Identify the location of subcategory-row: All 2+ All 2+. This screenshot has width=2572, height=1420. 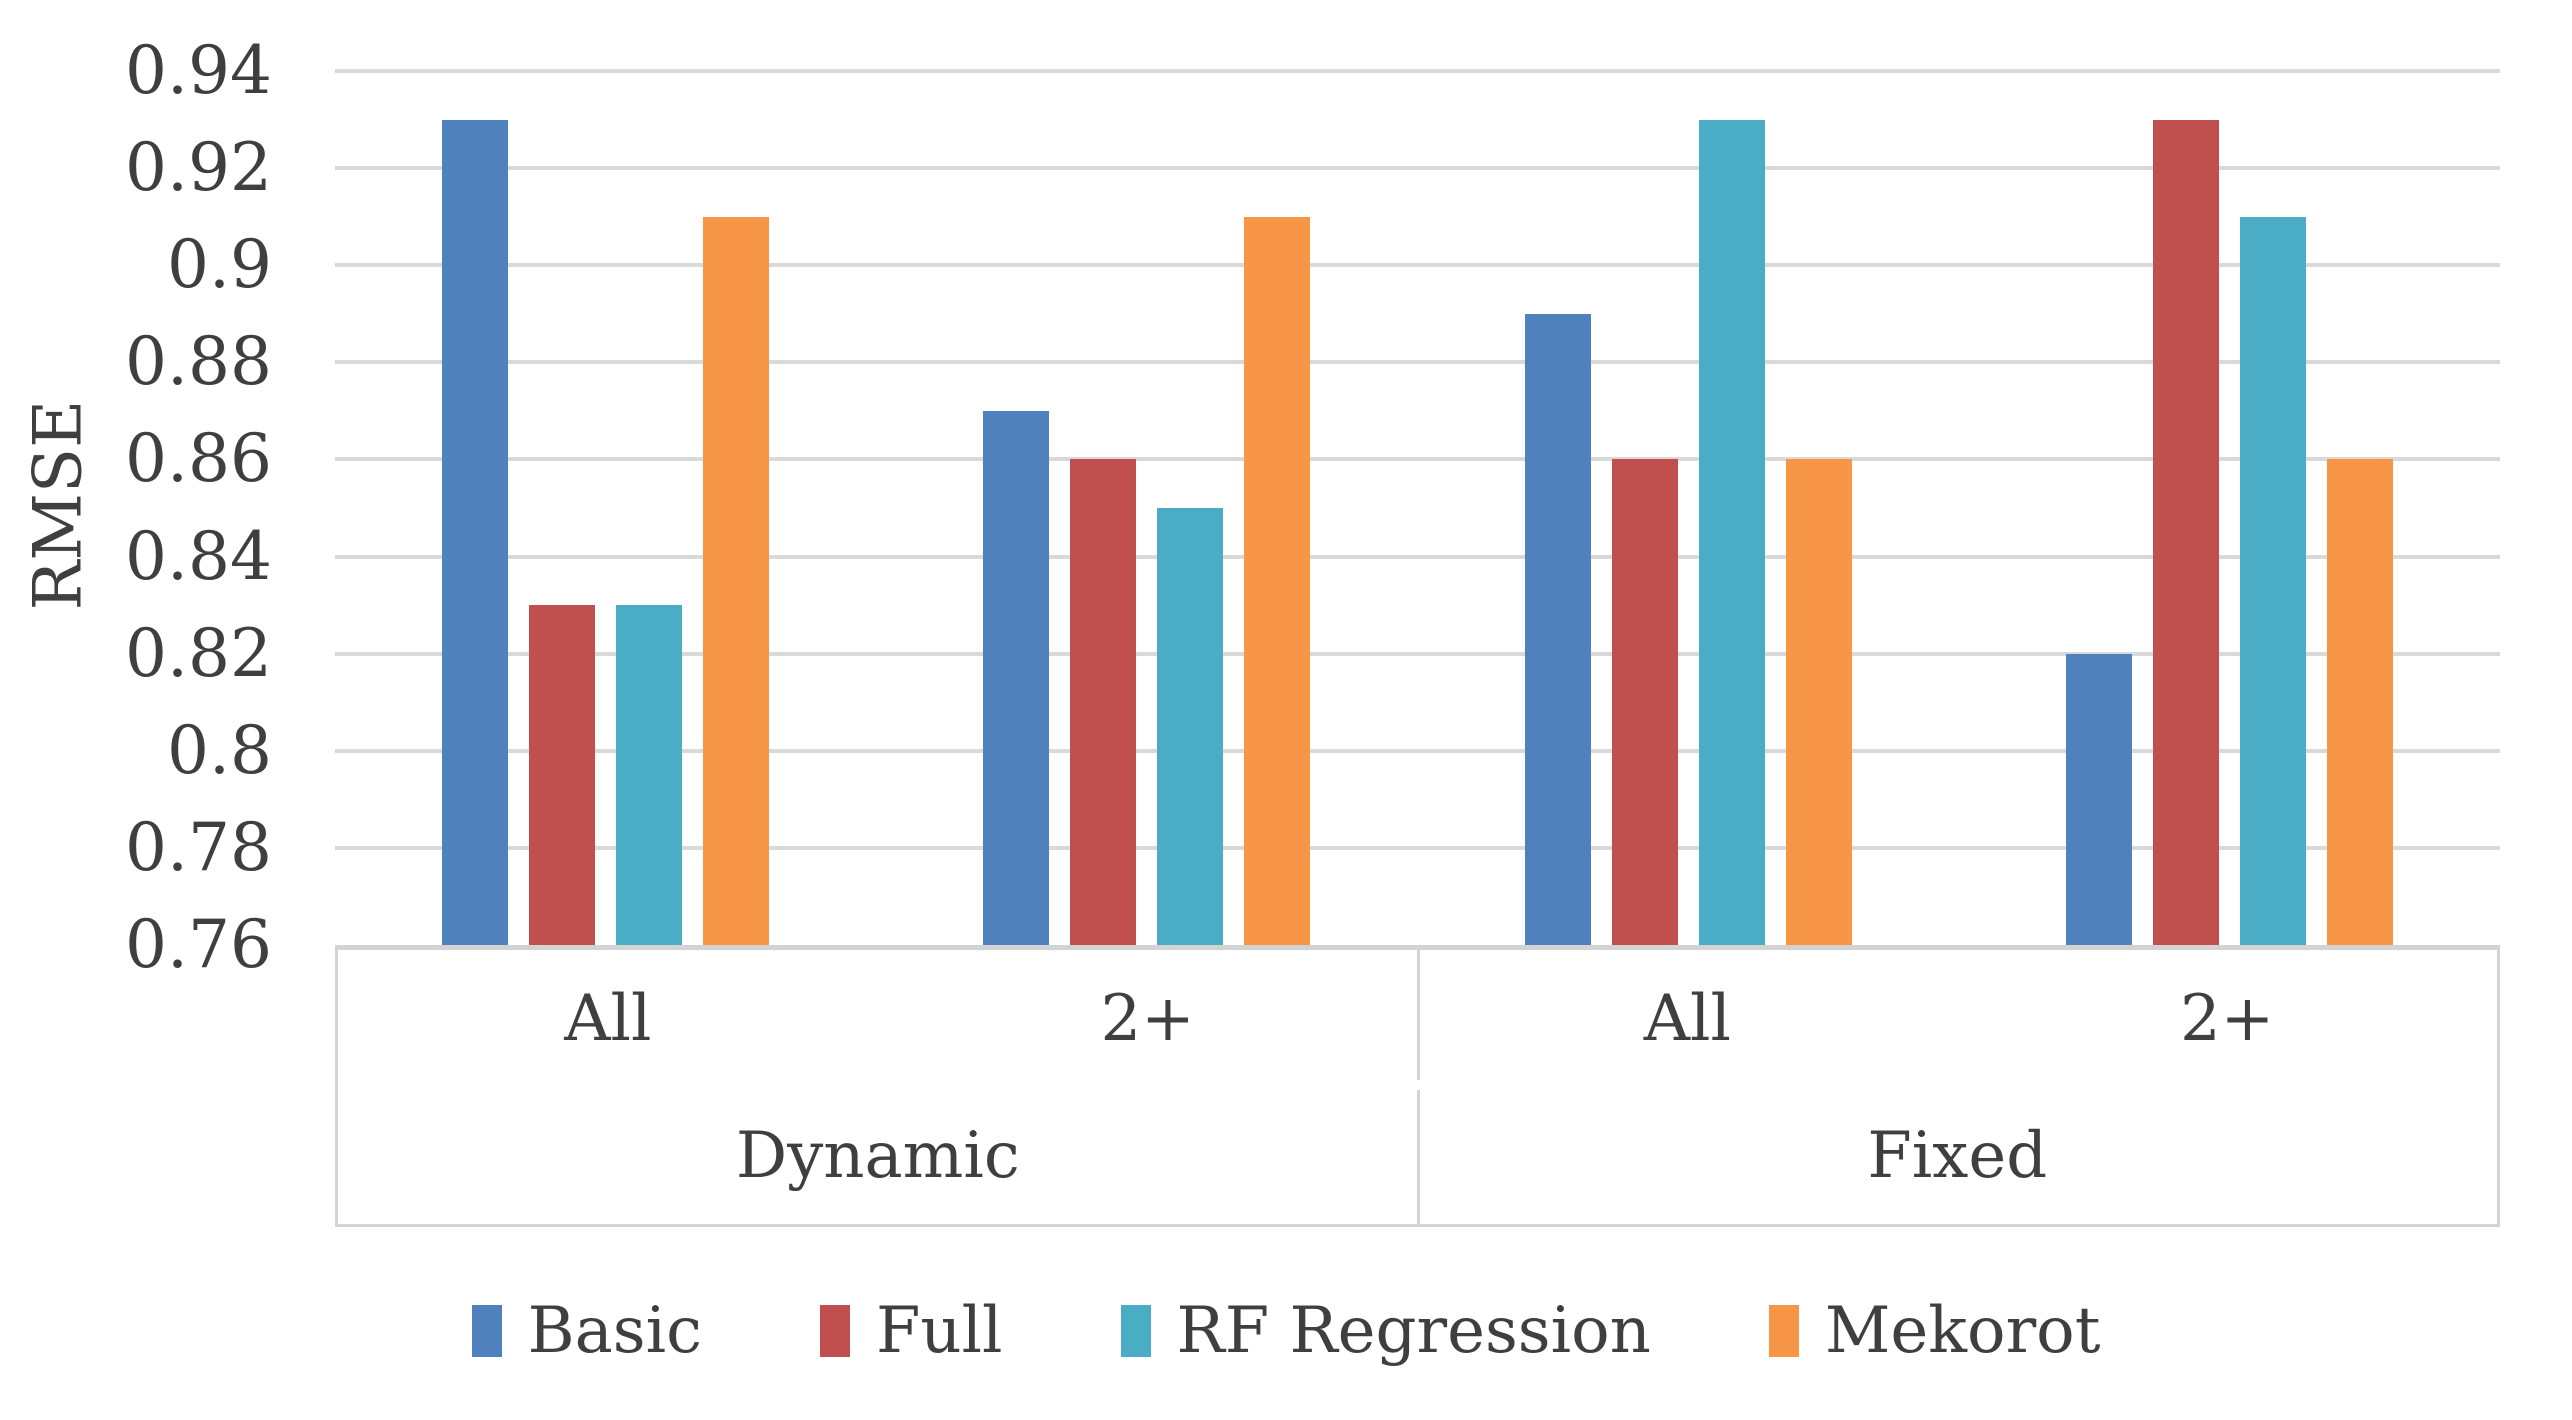
(1417, 1019).